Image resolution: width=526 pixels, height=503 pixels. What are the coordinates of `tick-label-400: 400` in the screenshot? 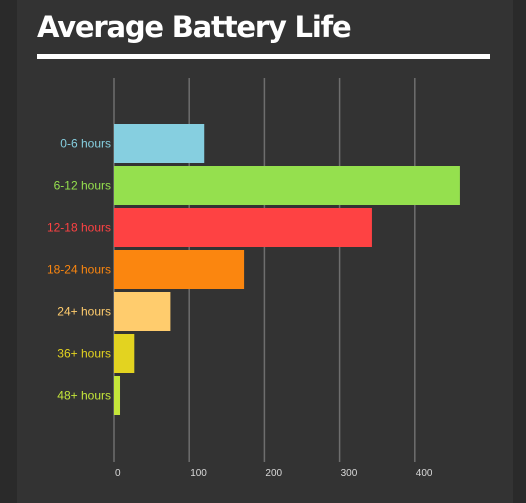 It's located at (424, 473).